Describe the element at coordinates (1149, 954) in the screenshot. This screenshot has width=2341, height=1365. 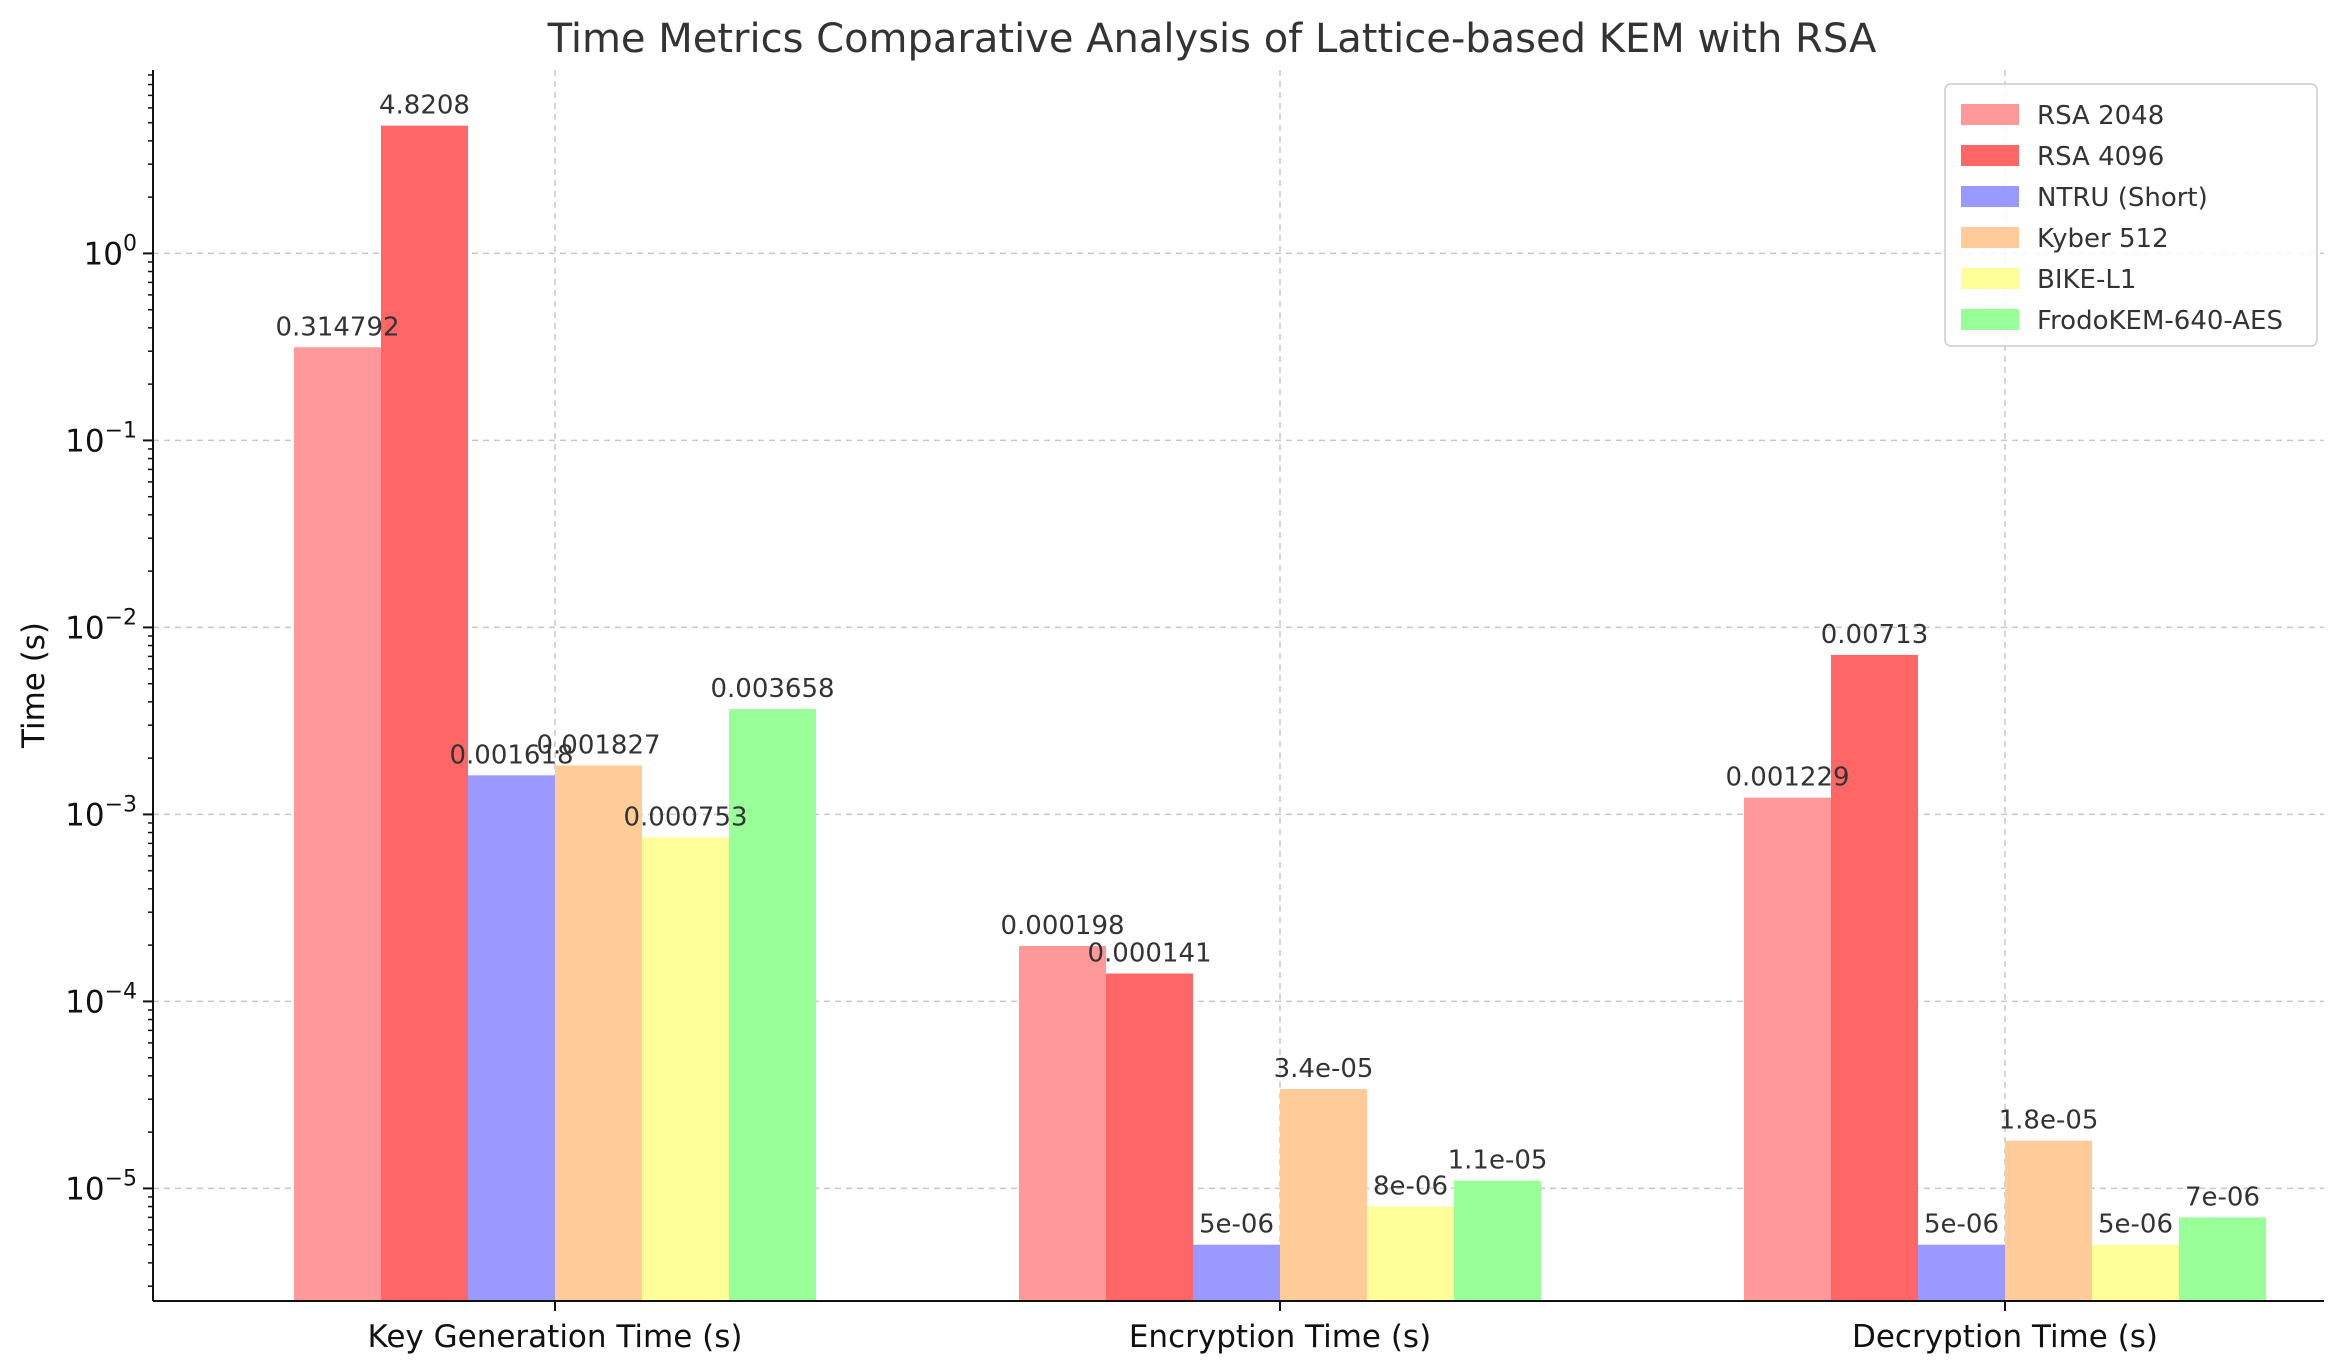
I see `data-label: 0.000141` at that location.